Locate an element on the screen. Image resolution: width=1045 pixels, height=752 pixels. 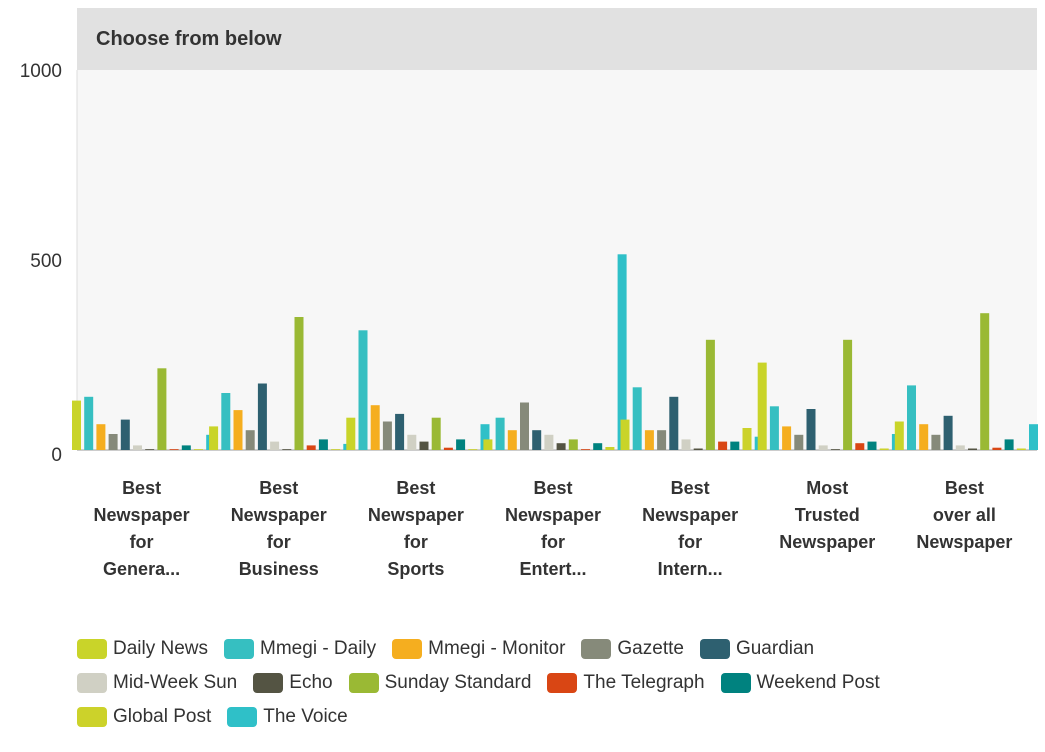
legend-item: Mmegi - Daily is located at coordinates (300, 649).